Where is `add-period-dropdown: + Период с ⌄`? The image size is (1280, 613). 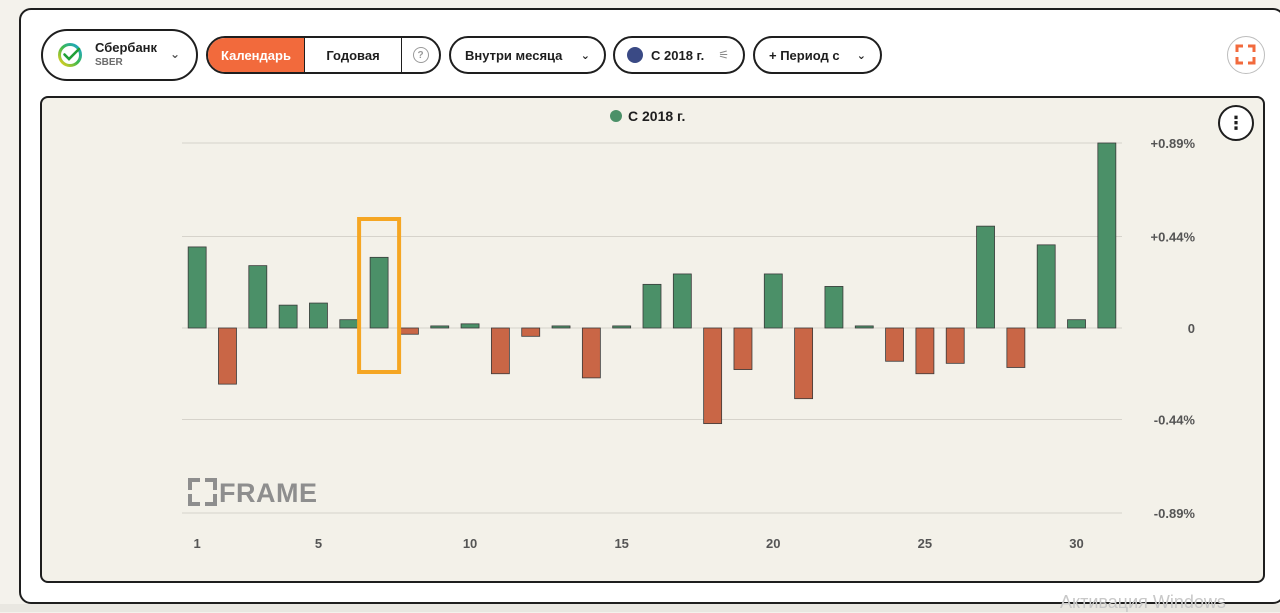
add-period-dropdown: + Период с ⌄ is located at coordinates (817, 55).